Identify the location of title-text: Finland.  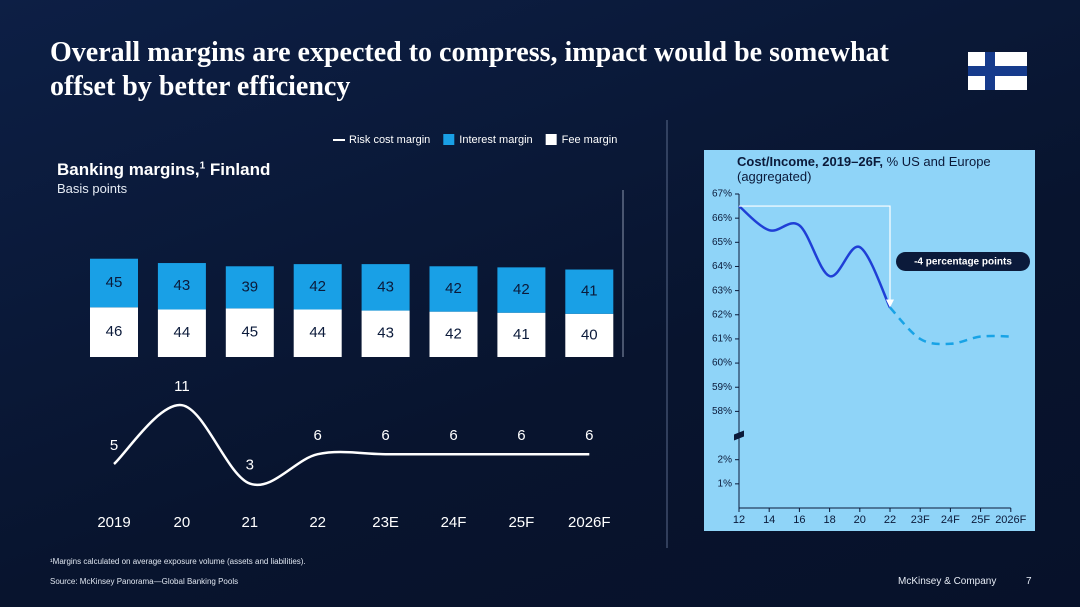
(238, 169).